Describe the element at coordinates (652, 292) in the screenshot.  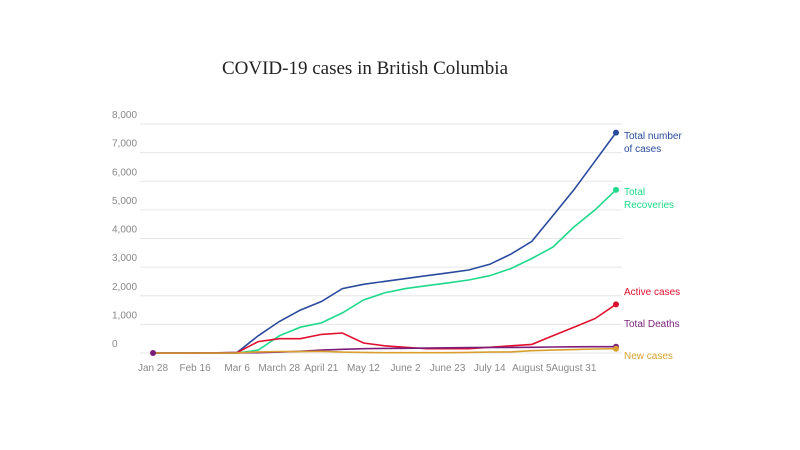
I see `series-label: Active cases` at that location.